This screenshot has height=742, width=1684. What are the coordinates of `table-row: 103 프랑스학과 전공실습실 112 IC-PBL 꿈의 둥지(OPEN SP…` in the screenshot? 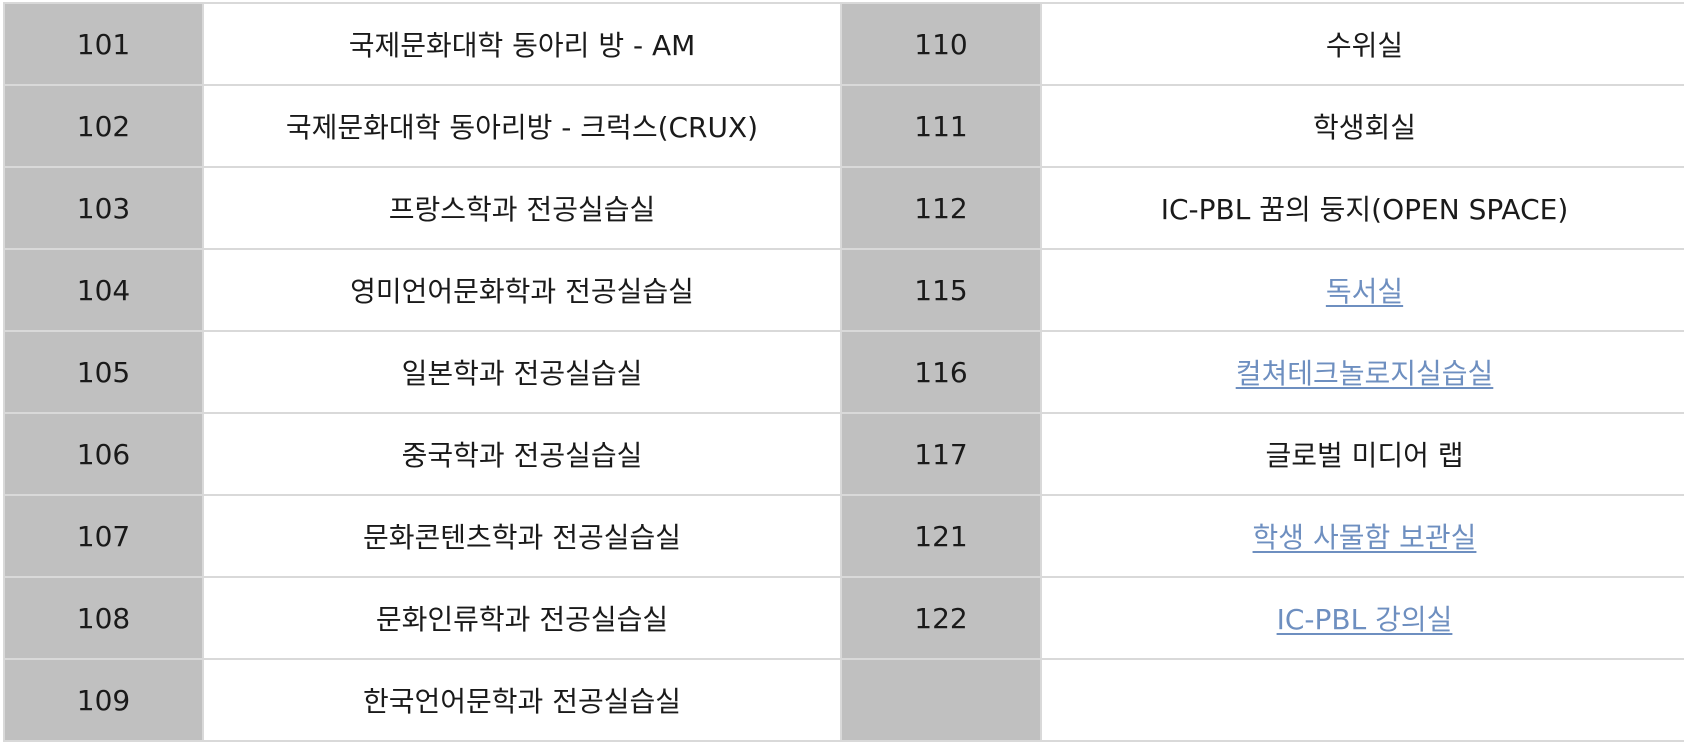 It's located at (843, 208).